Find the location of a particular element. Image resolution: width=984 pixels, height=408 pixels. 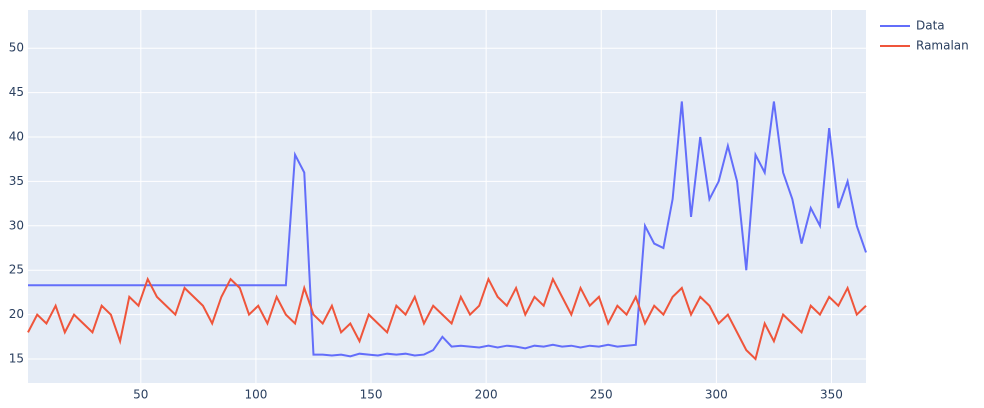

legend-label: Ramalan is located at coordinates (942, 46).